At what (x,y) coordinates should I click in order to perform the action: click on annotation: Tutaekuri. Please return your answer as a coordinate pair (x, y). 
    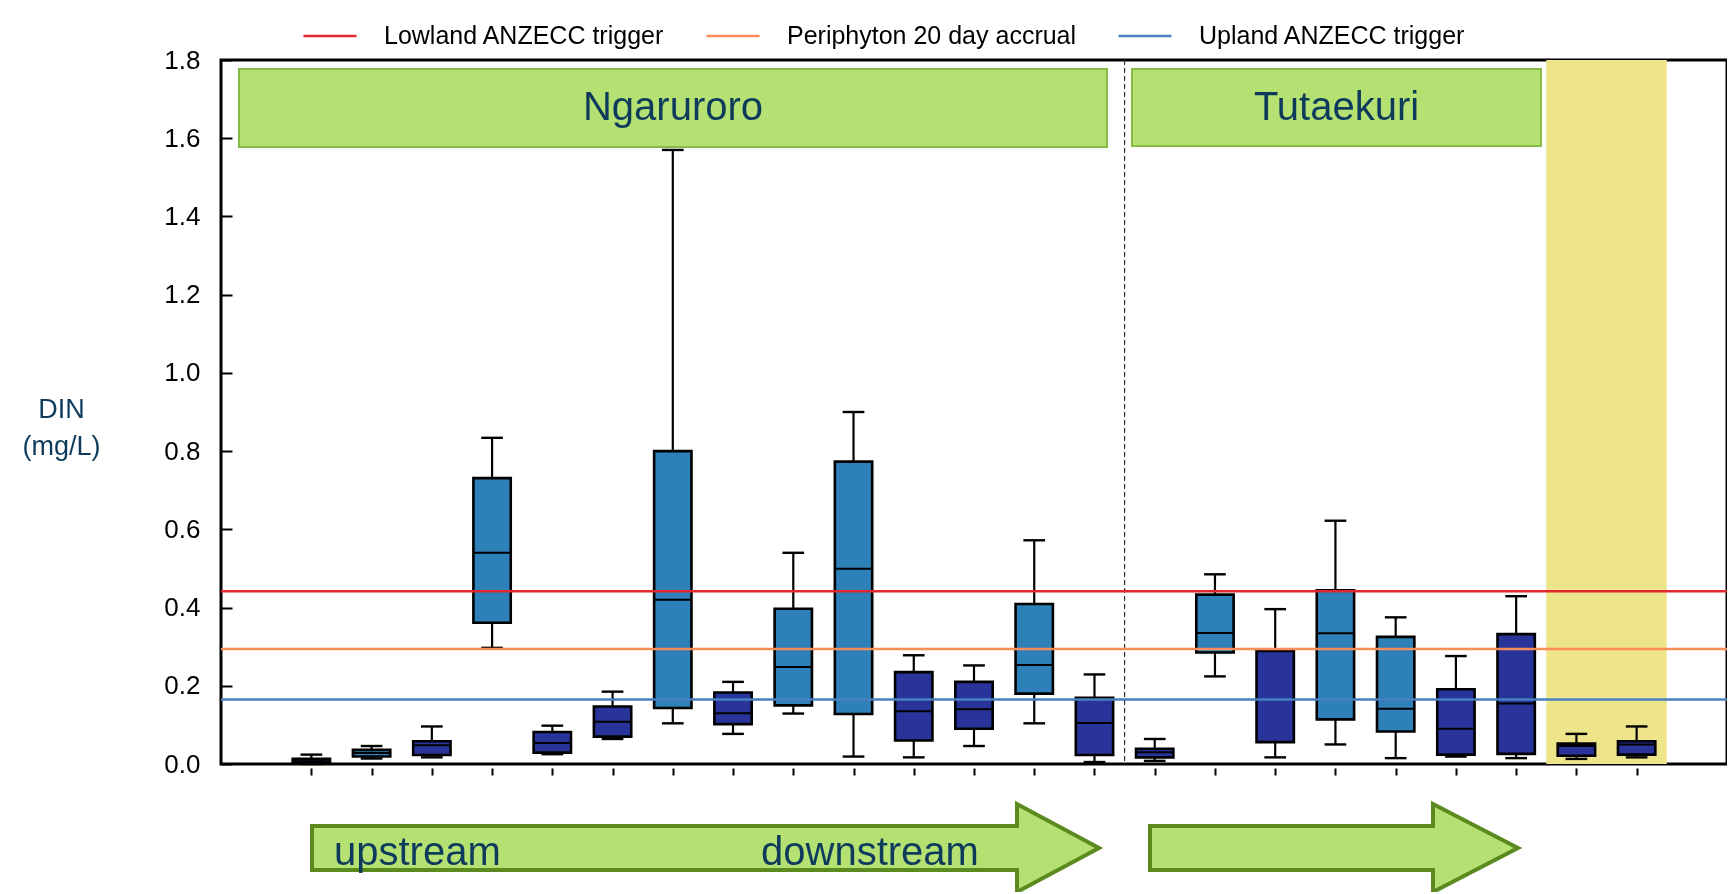
    Looking at the image, I should click on (1336, 105).